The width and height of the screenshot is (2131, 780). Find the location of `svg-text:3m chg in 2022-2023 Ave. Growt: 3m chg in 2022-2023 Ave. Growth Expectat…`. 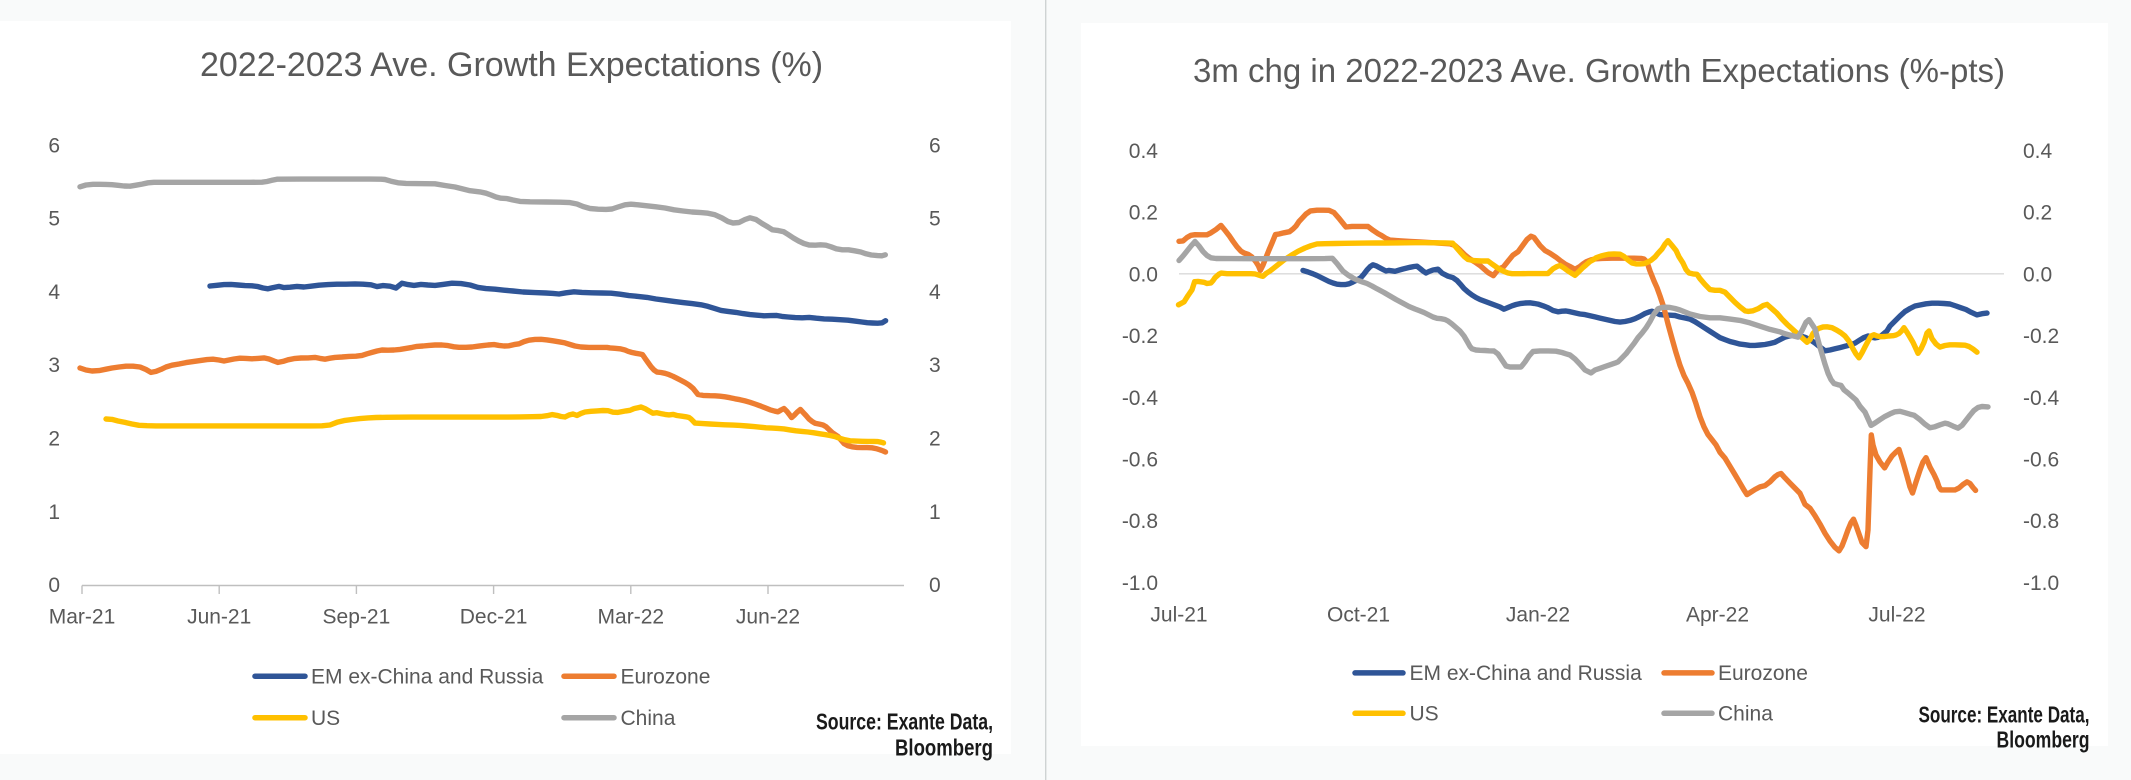

svg-text:3m chg in 2022-2023 Ave. Growt: 3m chg in 2022-2023 Ave. Growth Expectat… is located at coordinates (1599, 70).